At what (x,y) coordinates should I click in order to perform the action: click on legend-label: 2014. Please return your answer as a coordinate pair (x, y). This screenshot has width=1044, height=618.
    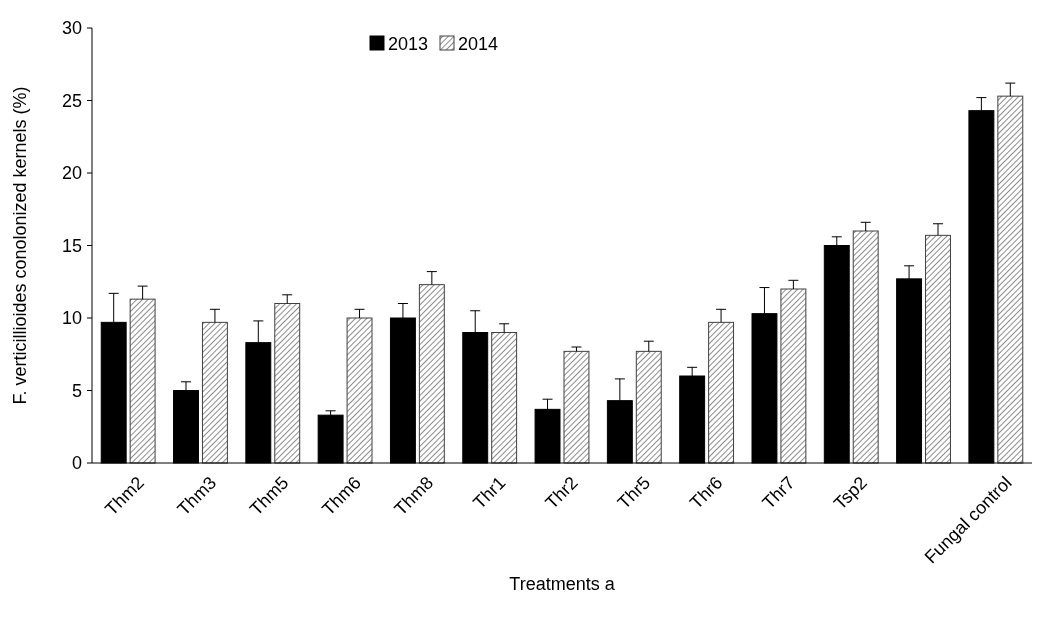
    Looking at the image, I should click on (478, 44).